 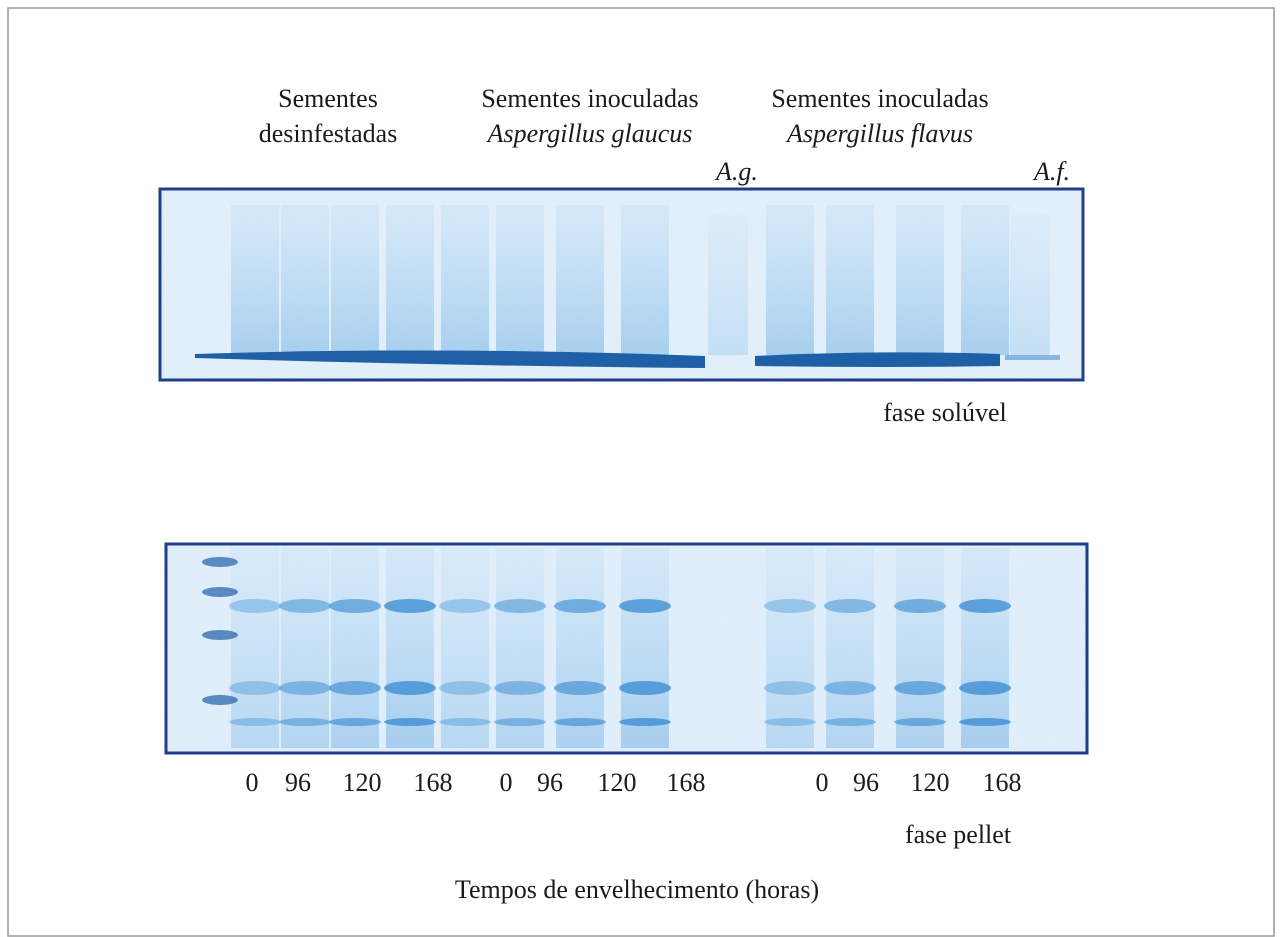 I want to click on control-label: A.g., so click(x=736, y=171).